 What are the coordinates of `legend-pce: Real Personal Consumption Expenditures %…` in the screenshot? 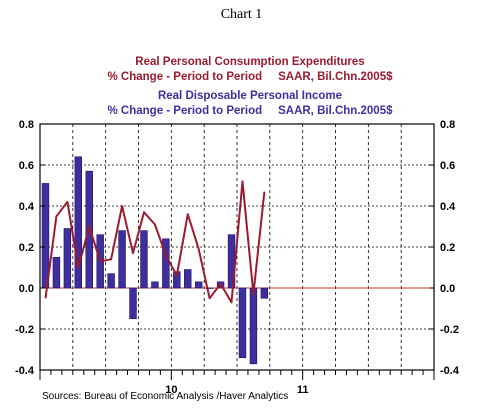 It's located at (250, 70).